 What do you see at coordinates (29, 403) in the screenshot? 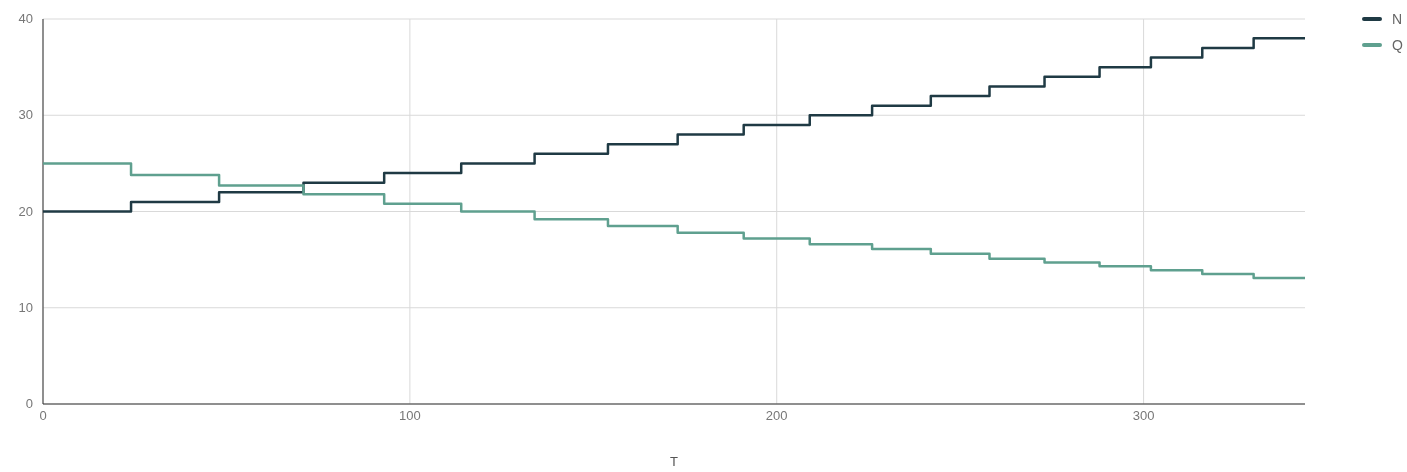
I see `y-tick-label: 0` at bounding box center [29, 403].